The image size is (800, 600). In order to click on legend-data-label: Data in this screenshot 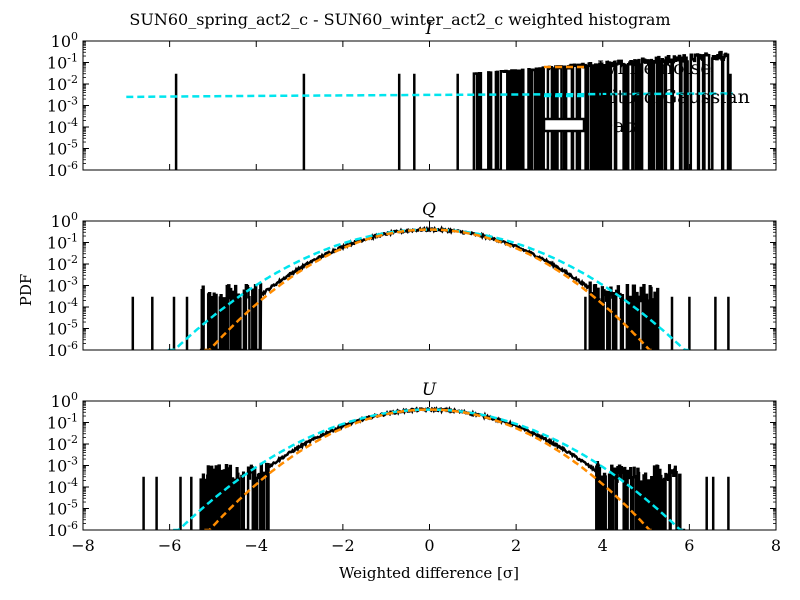, I will do `click(621, 126)`.